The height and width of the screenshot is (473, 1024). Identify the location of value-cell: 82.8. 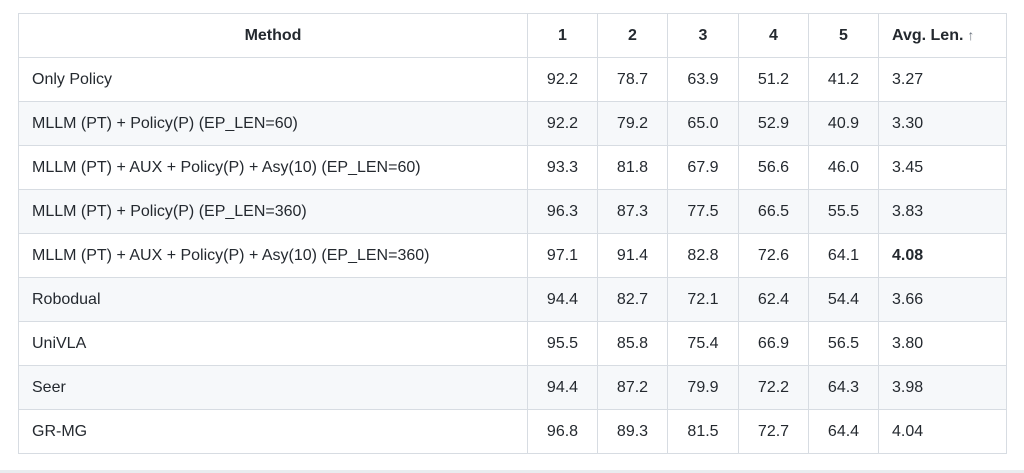
(703, 255).